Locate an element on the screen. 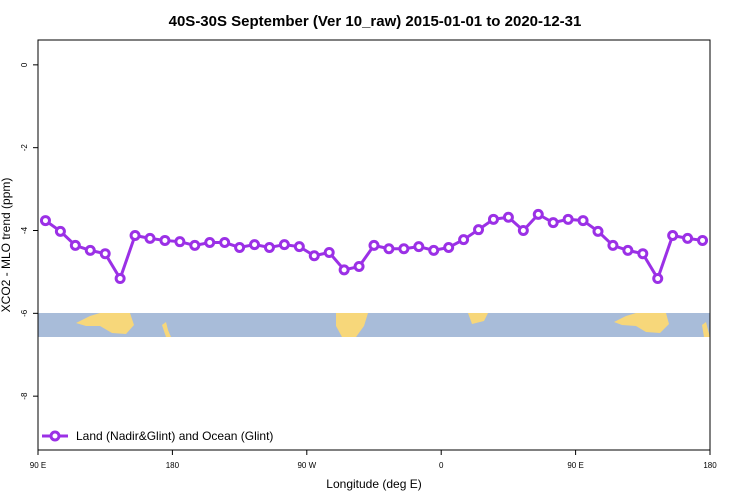 Image resolution: width=750 pixels, height=500 pixels. y-tick-label: -6 is located at coordinates (24, 313).